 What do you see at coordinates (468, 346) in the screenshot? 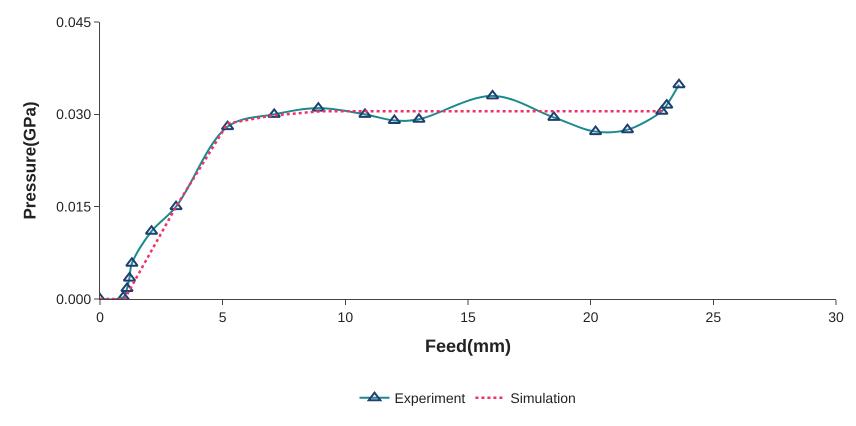
I see `x-axis-title: Feed(mm)` at bounding box center [468, 346].